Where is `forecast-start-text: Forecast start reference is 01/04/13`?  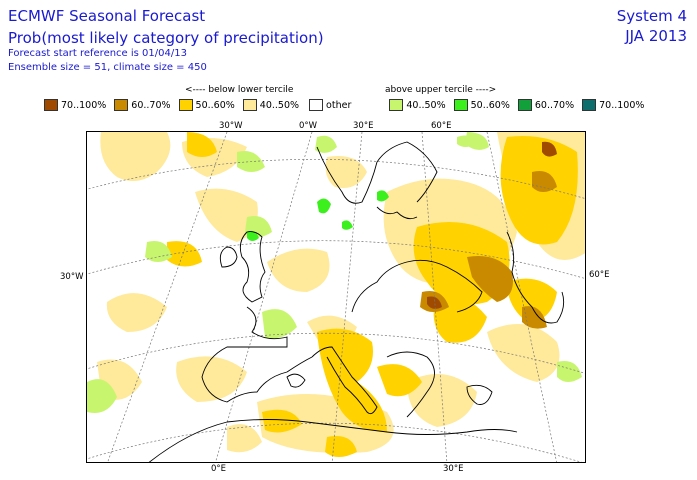
forecast-start-text: Forecast start reference is 01/04/13 is located at coordinates (97, 53).